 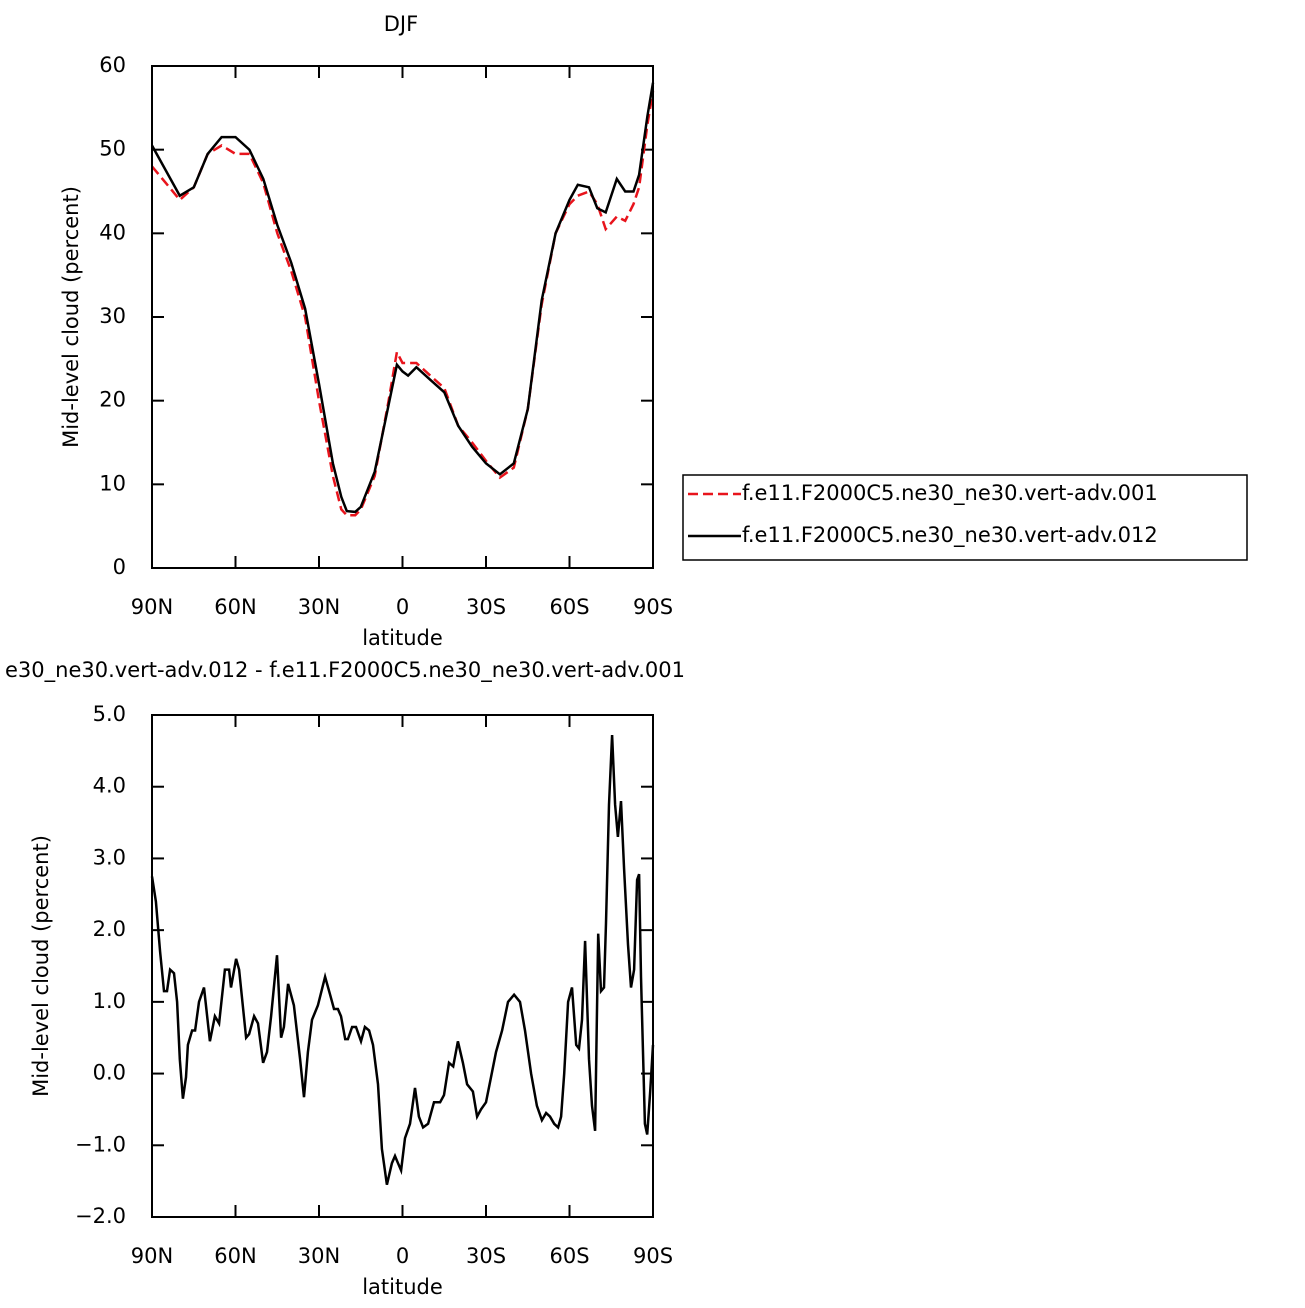 What do you see at coordinates (112, 483) in the screenshot?
I see `y-tick-label: 10` at bounding box center [112, 483].